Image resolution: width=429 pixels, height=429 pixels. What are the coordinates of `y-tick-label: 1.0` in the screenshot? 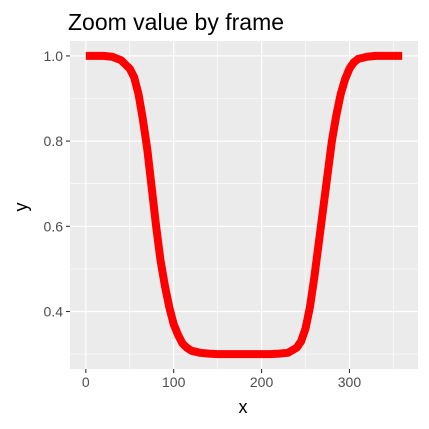 It's located at (54, 56).